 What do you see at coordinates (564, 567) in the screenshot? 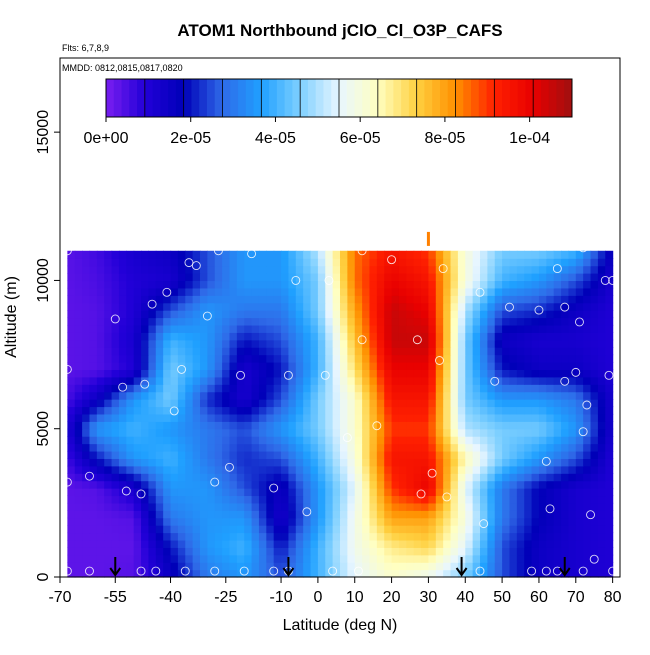
I see `arrow` at bounding box center [564, 567].